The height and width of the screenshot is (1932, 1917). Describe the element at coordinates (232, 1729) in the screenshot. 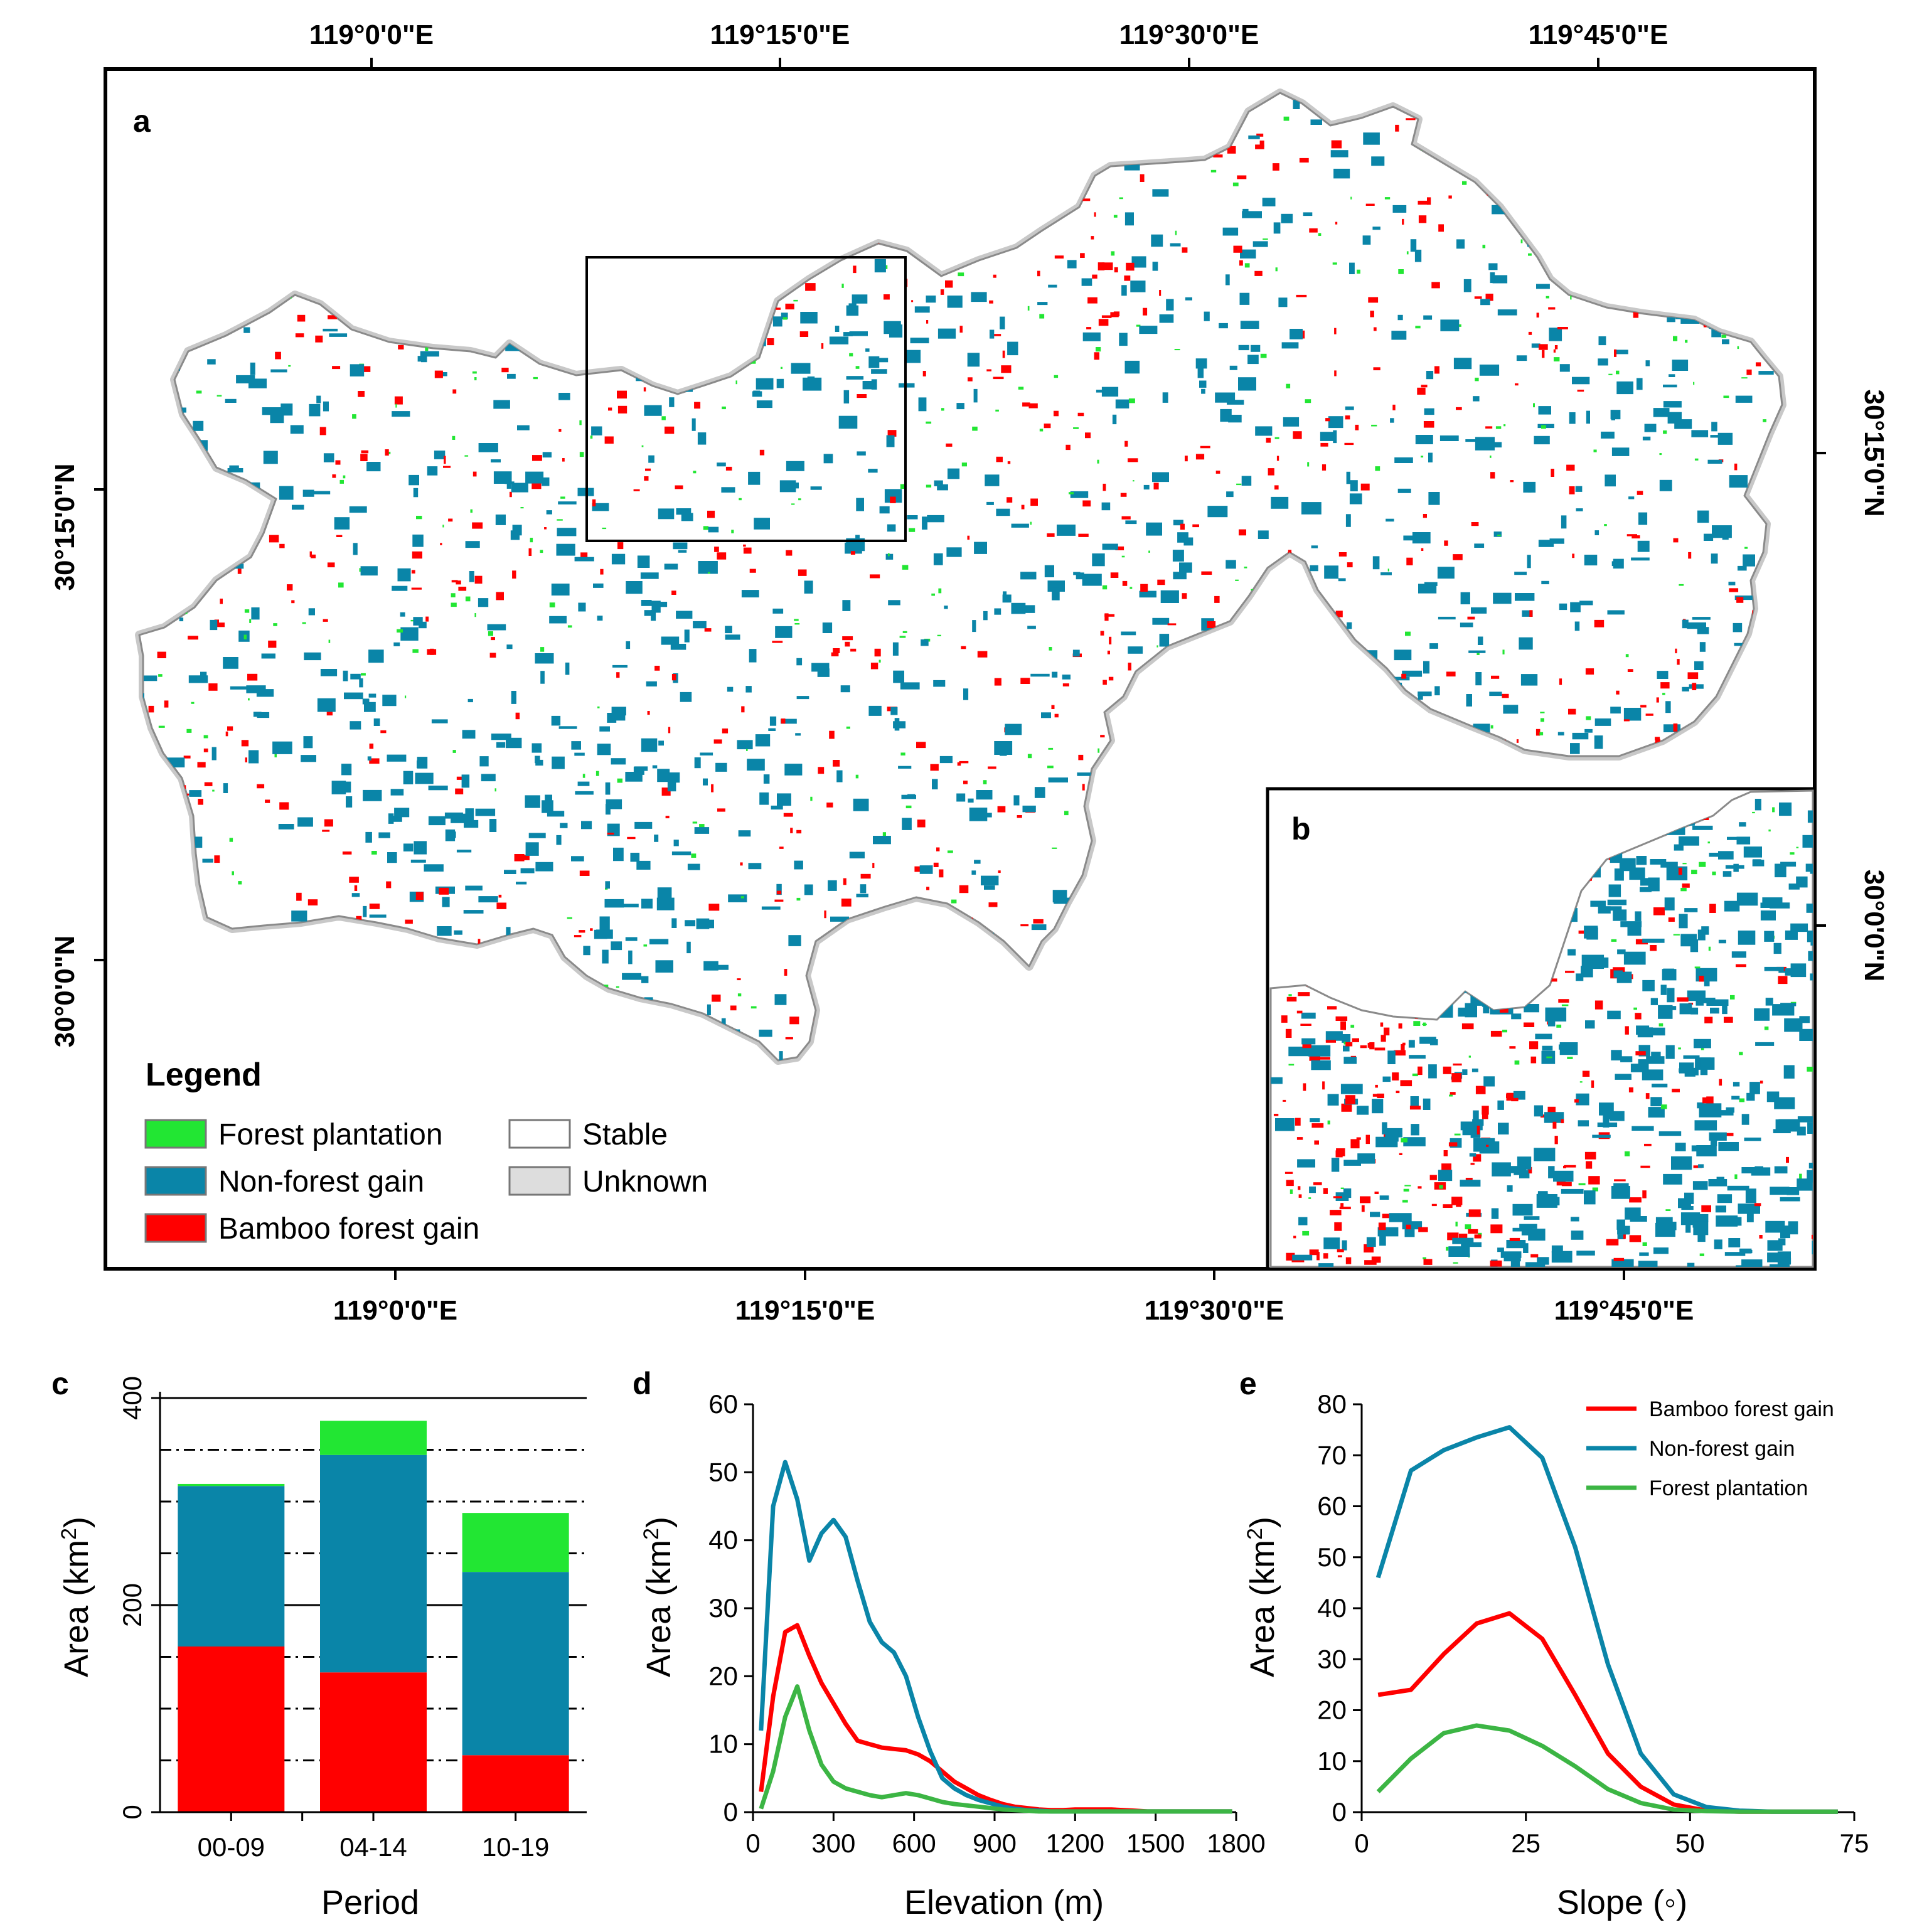

I see `bar-bamboo-forest-gain` at that location.